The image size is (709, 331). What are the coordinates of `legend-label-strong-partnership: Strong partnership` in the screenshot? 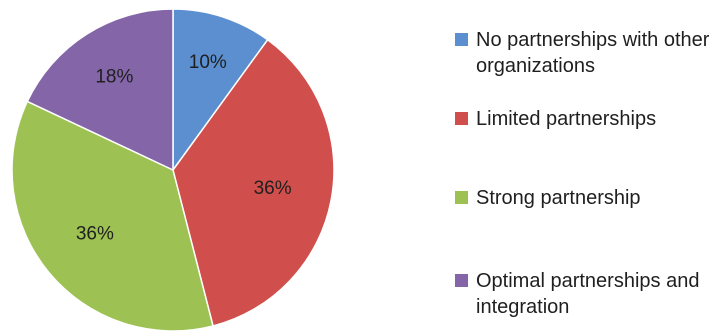 It's located at (558, 198).